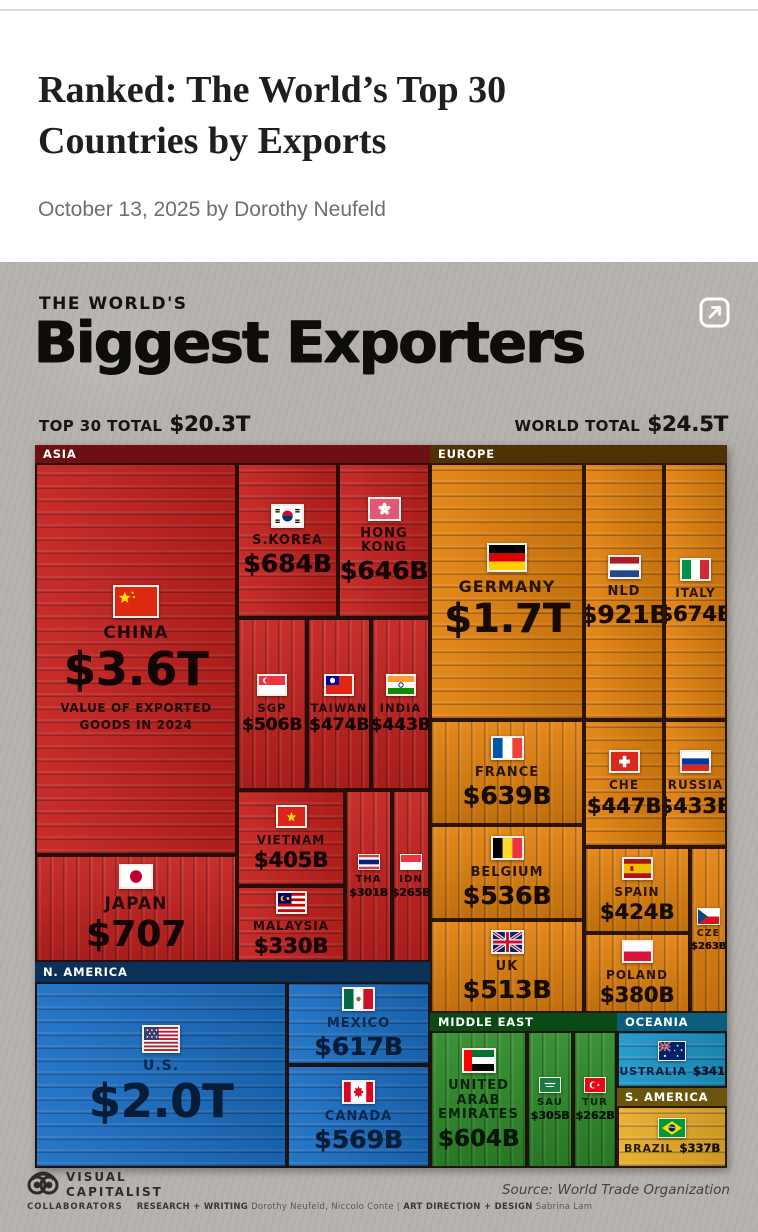 The height and width of the screenshot is (1232, 758). Describe the element at coordinates (96, 1177) in the screenshot. I see `logo-line1: VISUAL` at that location.